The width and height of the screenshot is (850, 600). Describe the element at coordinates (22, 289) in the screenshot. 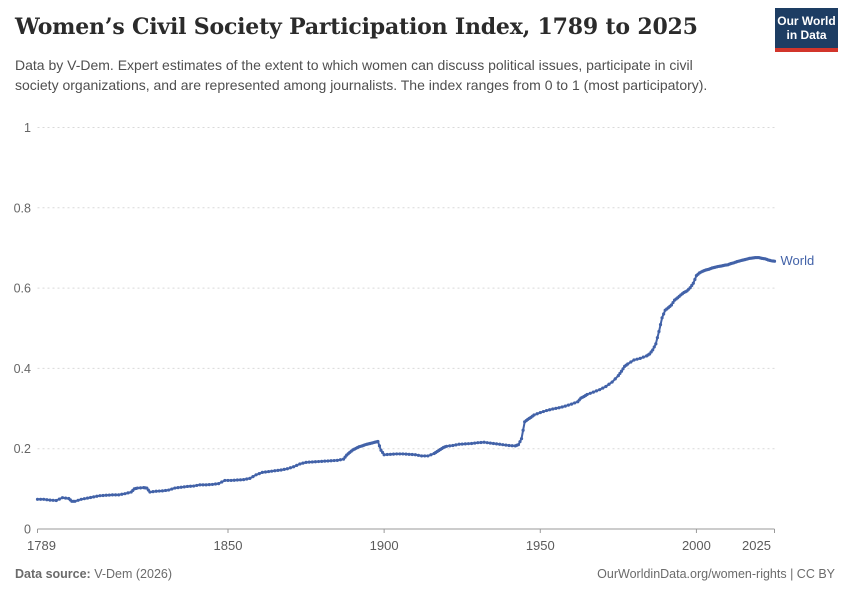

I see `y-axis-tick-label: 0.6` at that location.